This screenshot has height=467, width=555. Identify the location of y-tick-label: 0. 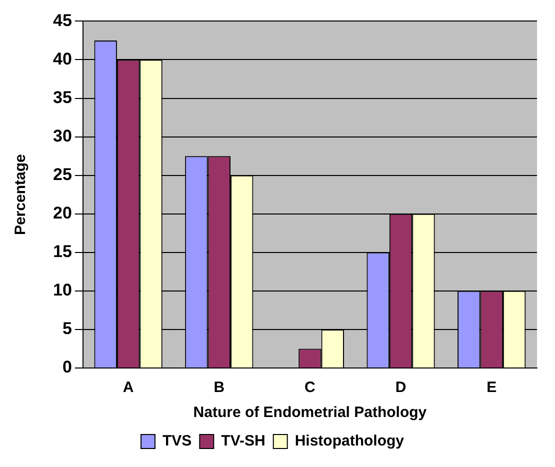
(67, 367).